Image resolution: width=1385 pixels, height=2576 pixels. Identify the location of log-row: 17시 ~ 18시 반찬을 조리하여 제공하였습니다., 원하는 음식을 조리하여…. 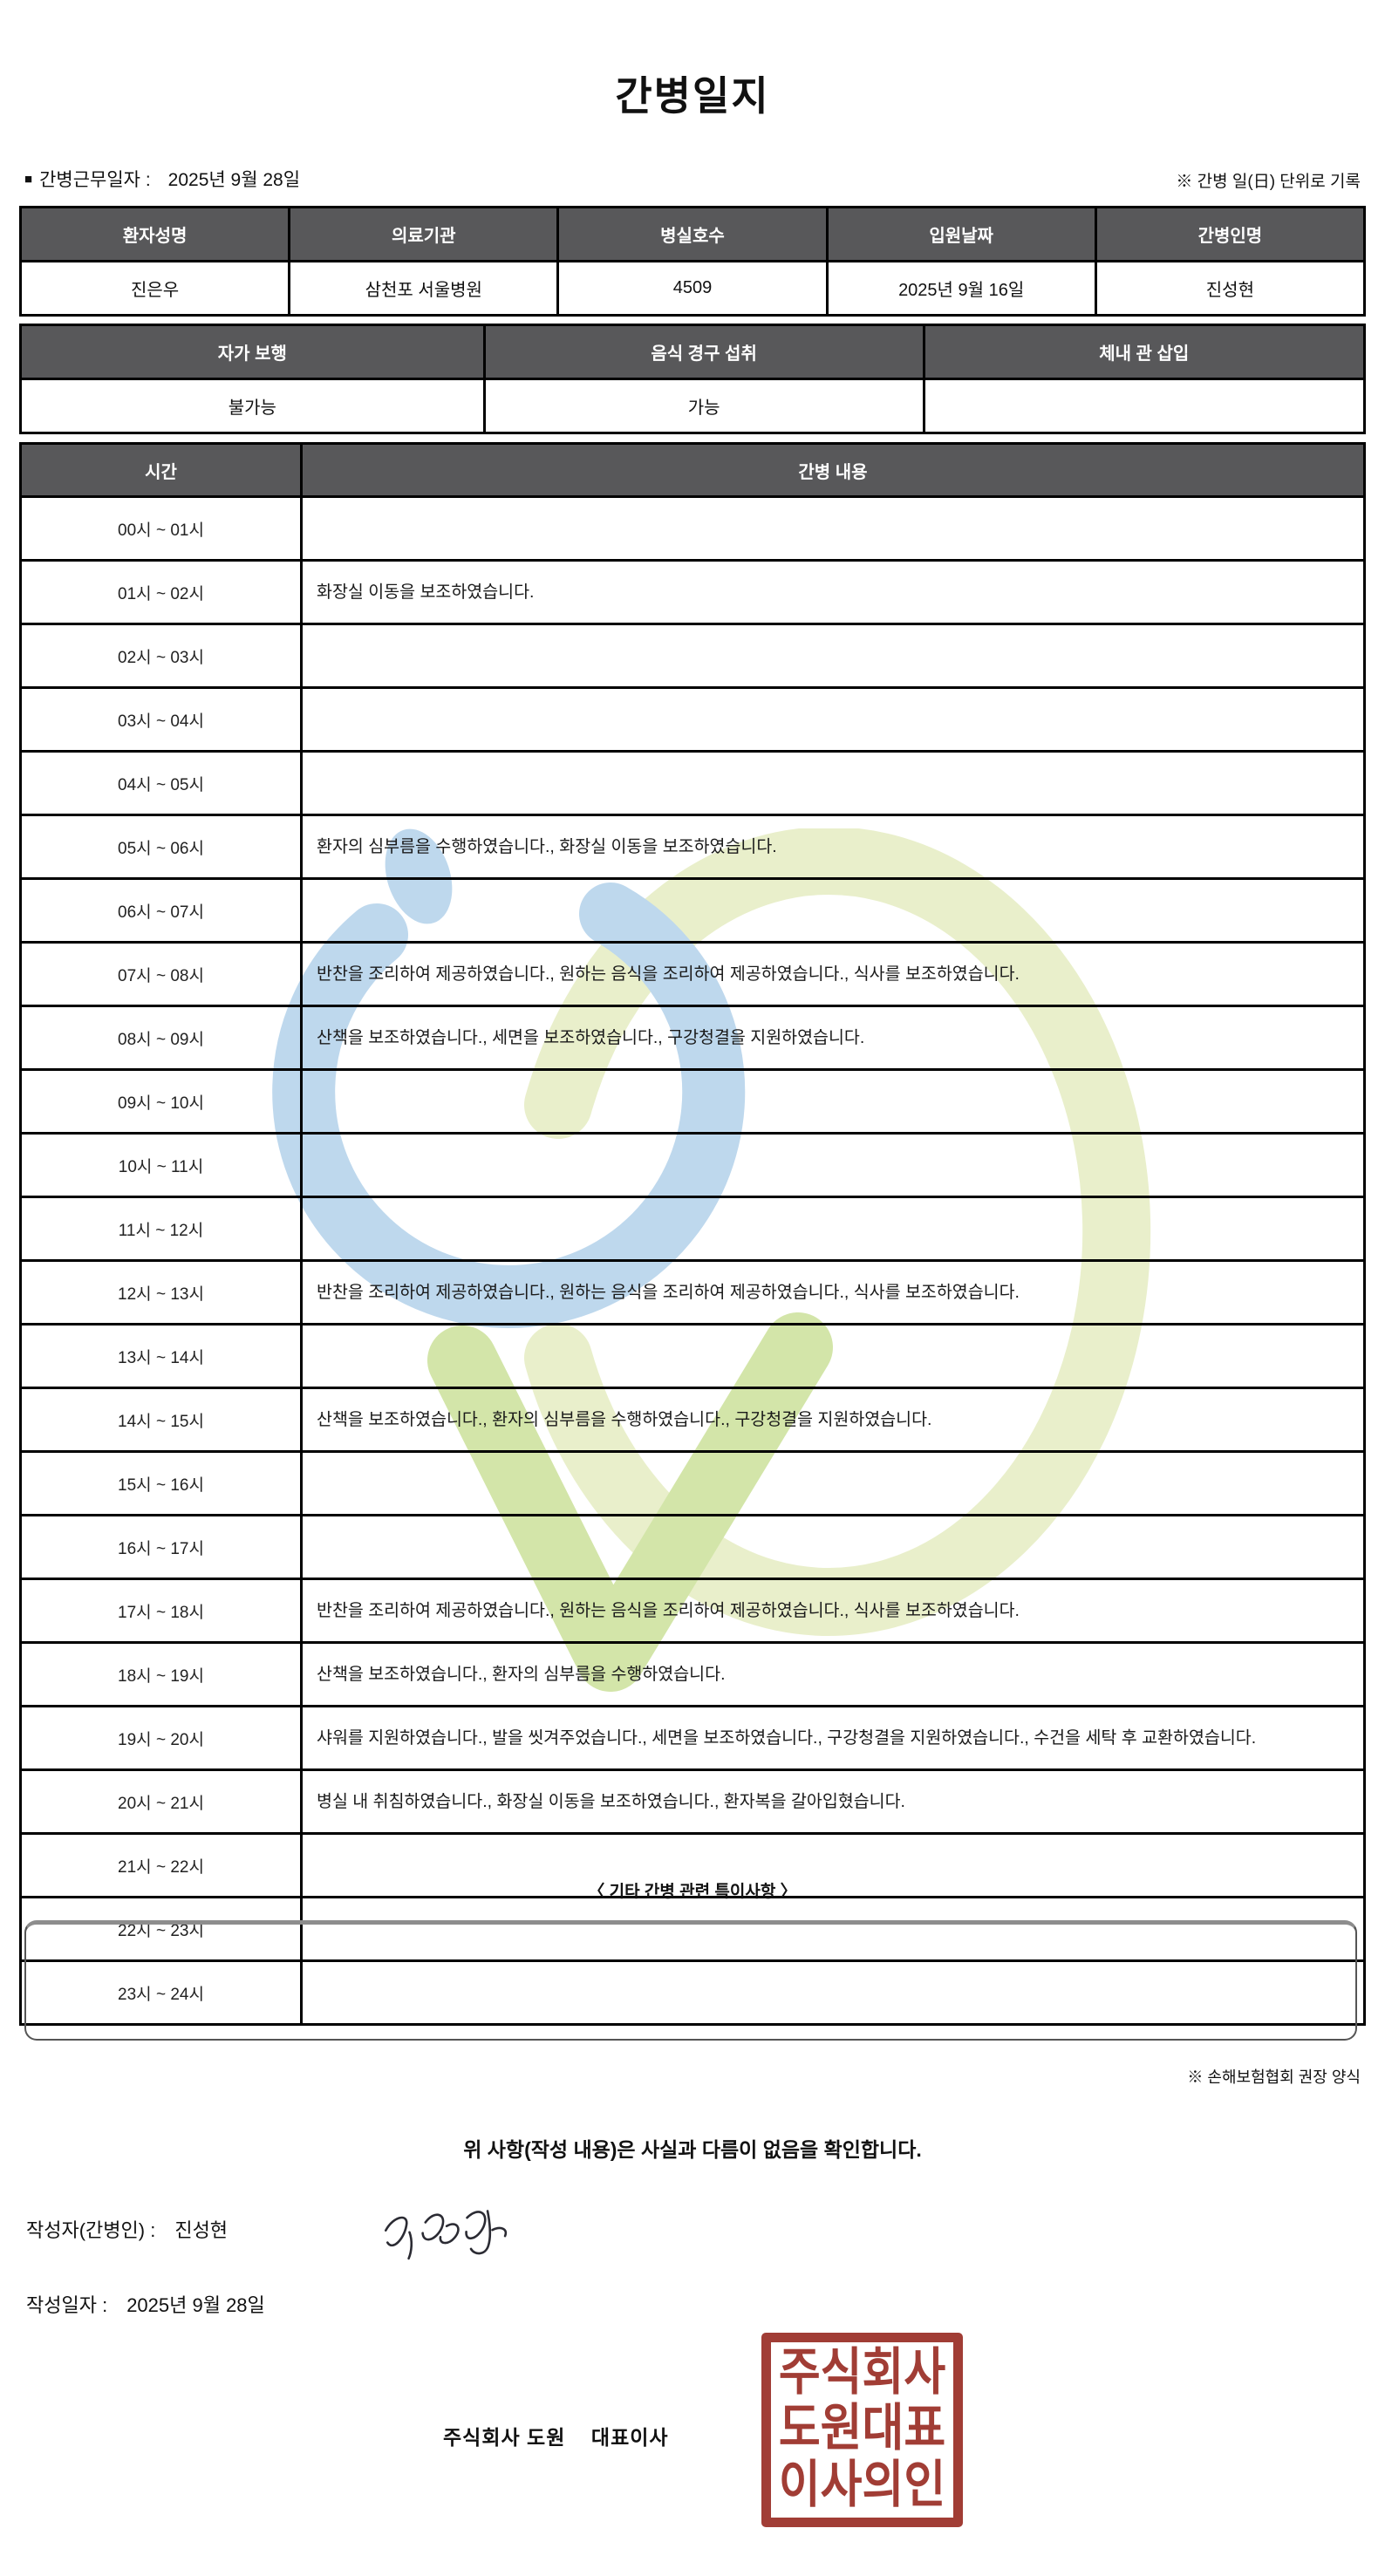
(693, 1611).